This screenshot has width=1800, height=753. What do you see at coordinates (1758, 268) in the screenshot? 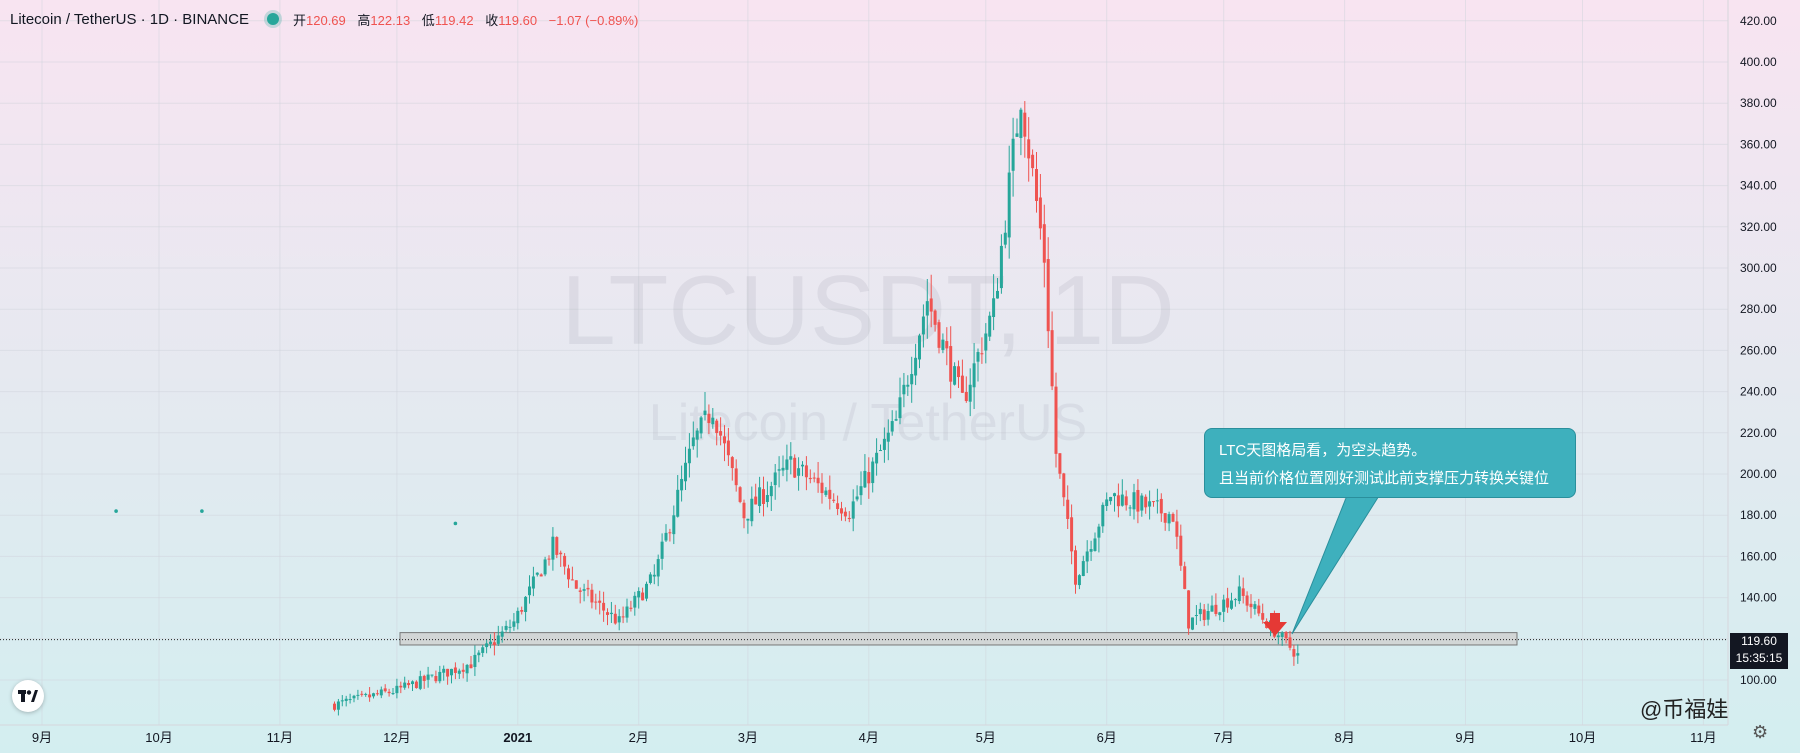
I see `price-tick-label: 300.00` at bounding box center [1758, 268].